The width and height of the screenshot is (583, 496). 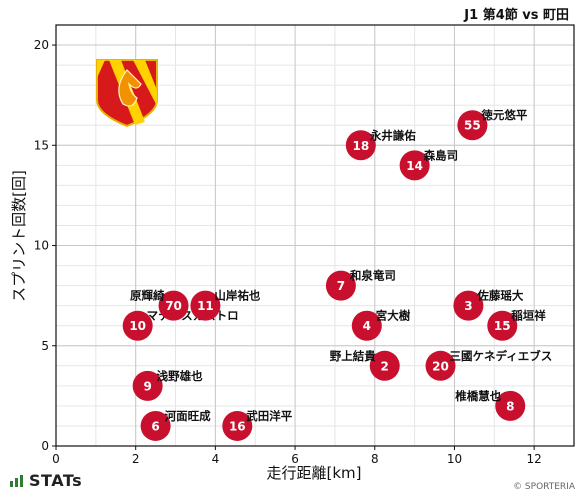 I want to click on point-number: 3, so click(x=468, y=306).